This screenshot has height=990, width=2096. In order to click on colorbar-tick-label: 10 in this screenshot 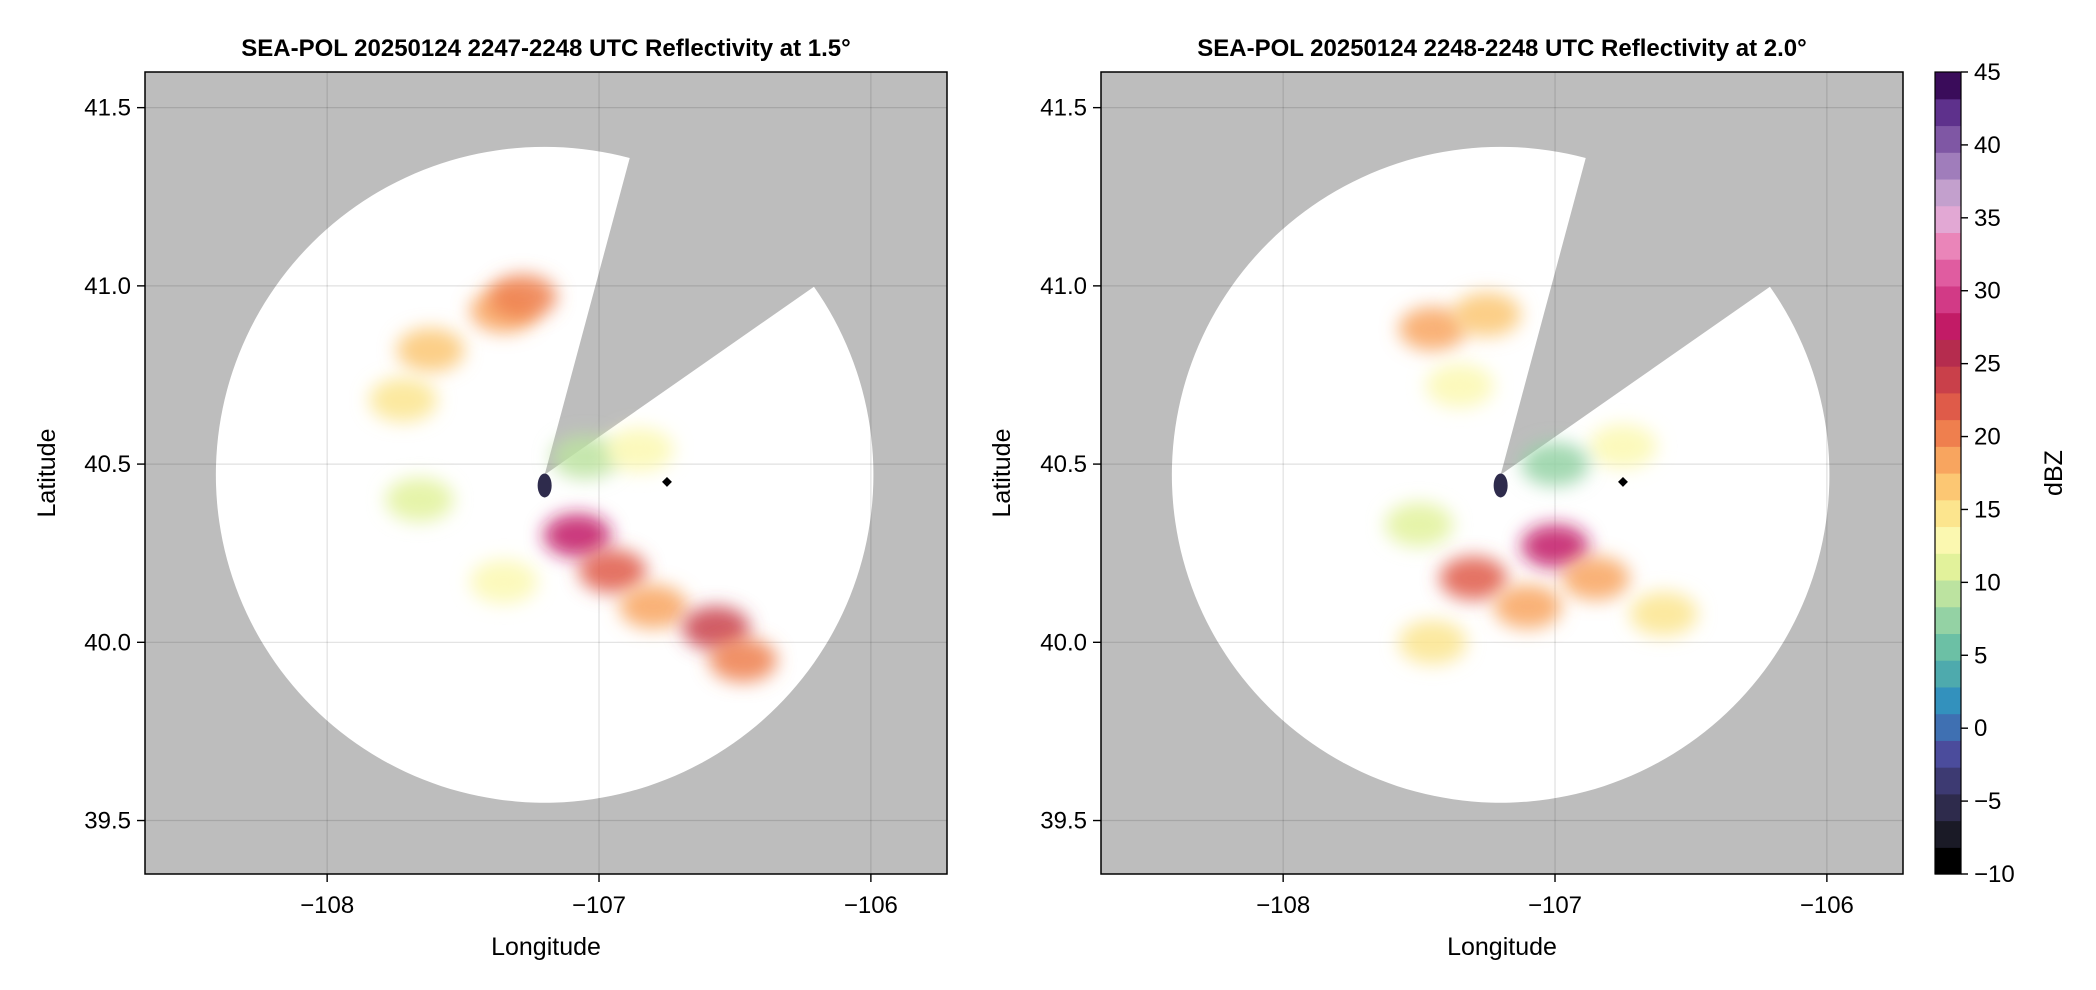, I will do `click(1987, 582)`.